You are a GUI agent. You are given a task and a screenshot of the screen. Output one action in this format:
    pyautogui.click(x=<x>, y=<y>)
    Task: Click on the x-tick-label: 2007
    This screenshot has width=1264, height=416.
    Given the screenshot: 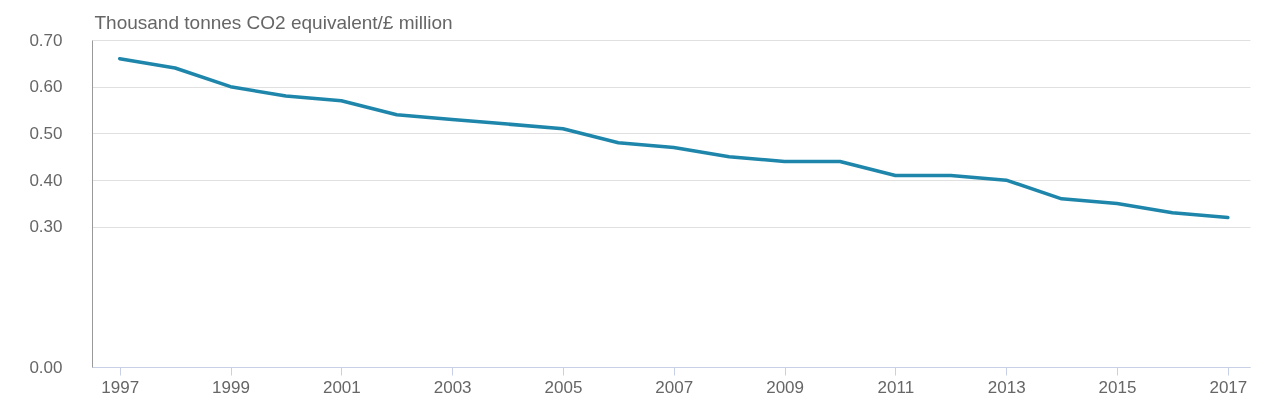 What is the action you would take?
    pyautogui.click(x=674, y=387)
    